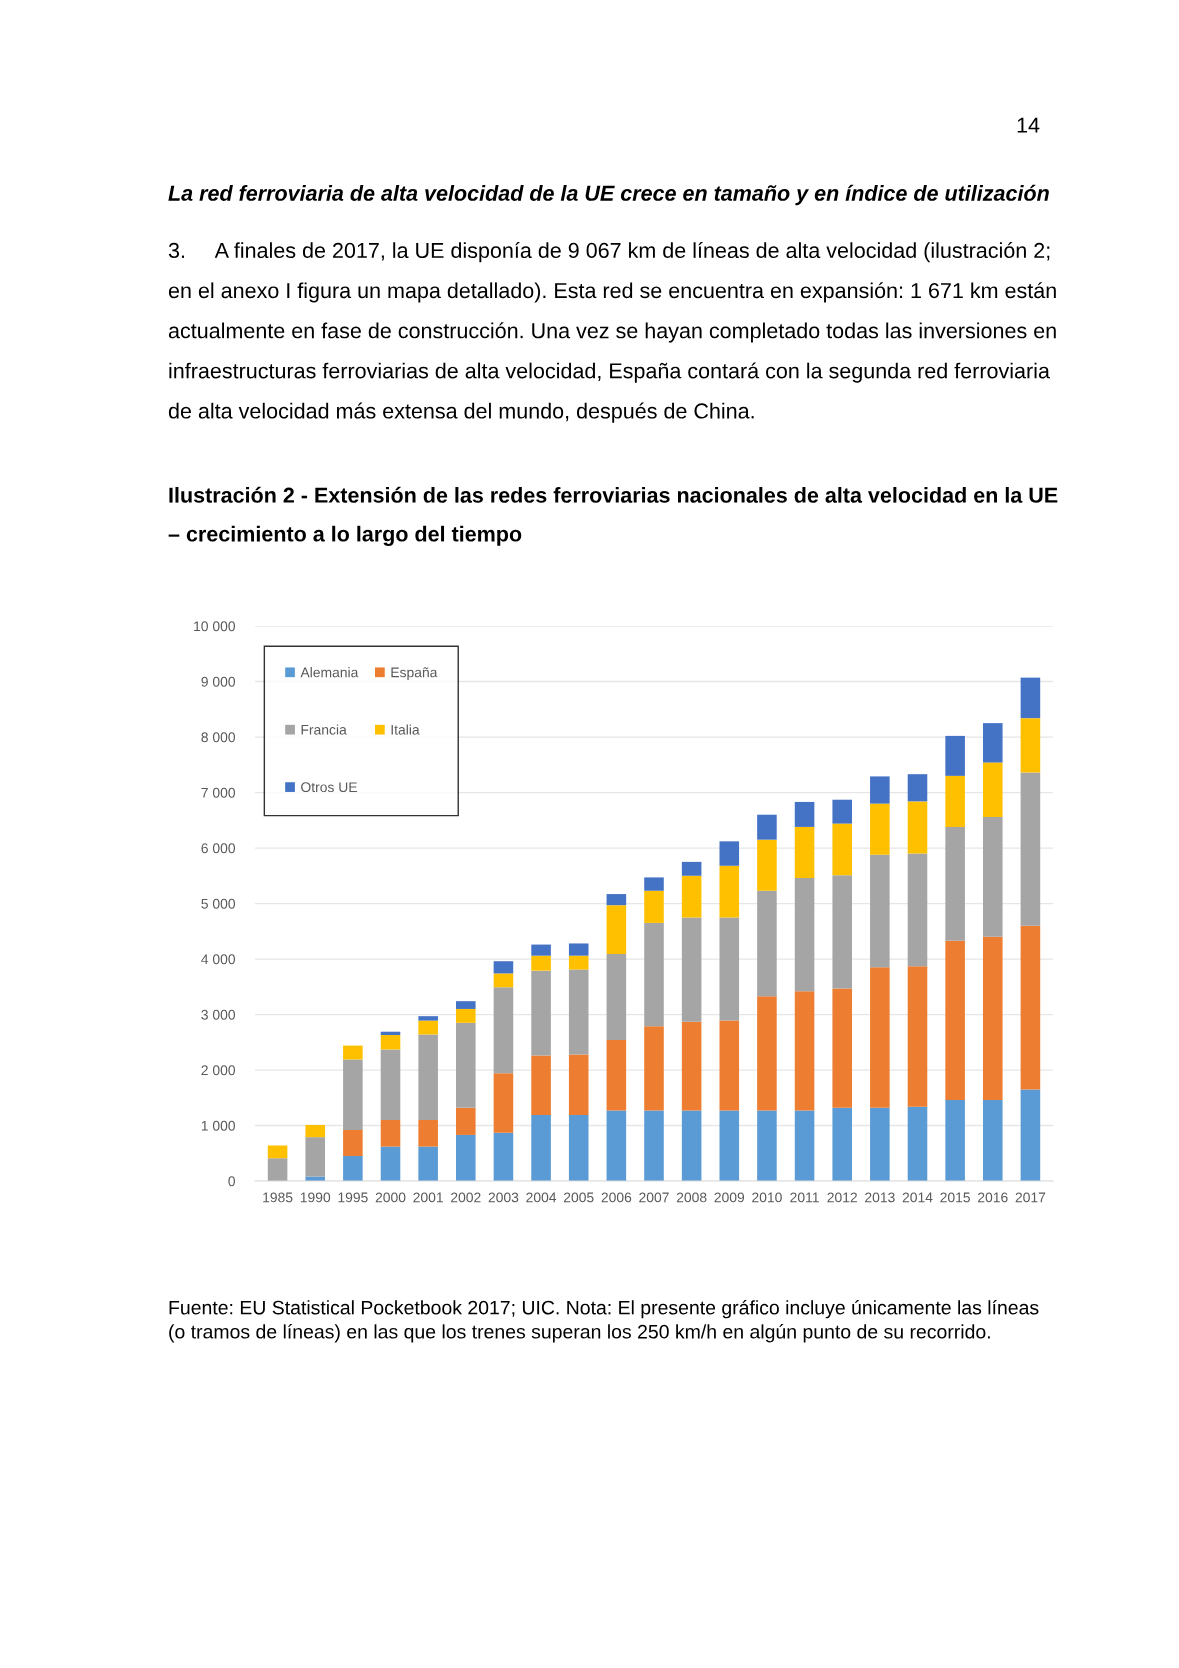 The image size is (1179, 1668). I want to click on x-tick-label: 1985, so click(278, 1197).